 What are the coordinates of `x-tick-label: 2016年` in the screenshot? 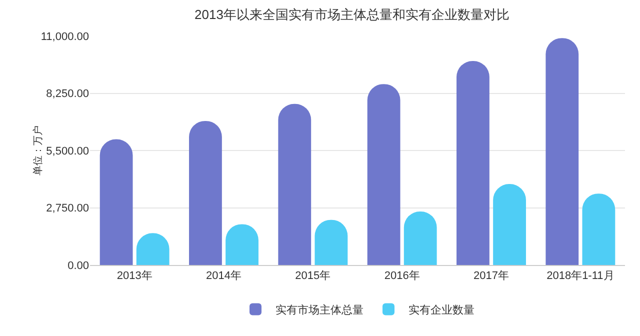 It's located at (402, 276).